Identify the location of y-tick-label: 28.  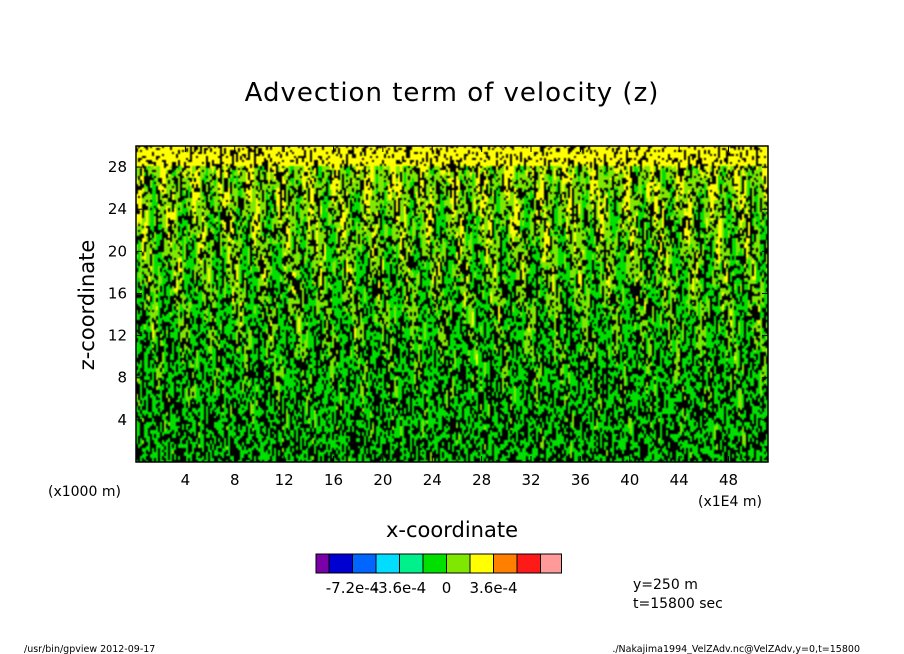
(117, 167).